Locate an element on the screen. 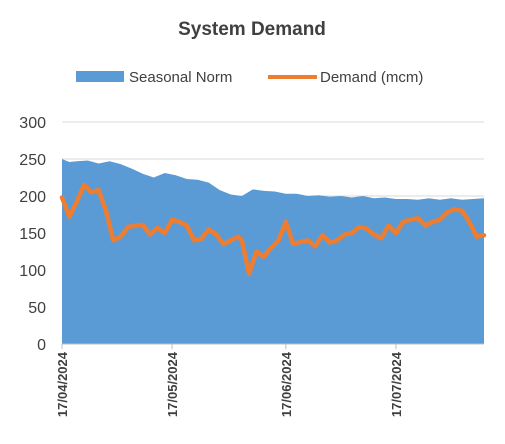 Image resolution: width=505 pixels, height=444 pixels. legend-swatch-seasonal-norm is located at coordinates (100, 76).